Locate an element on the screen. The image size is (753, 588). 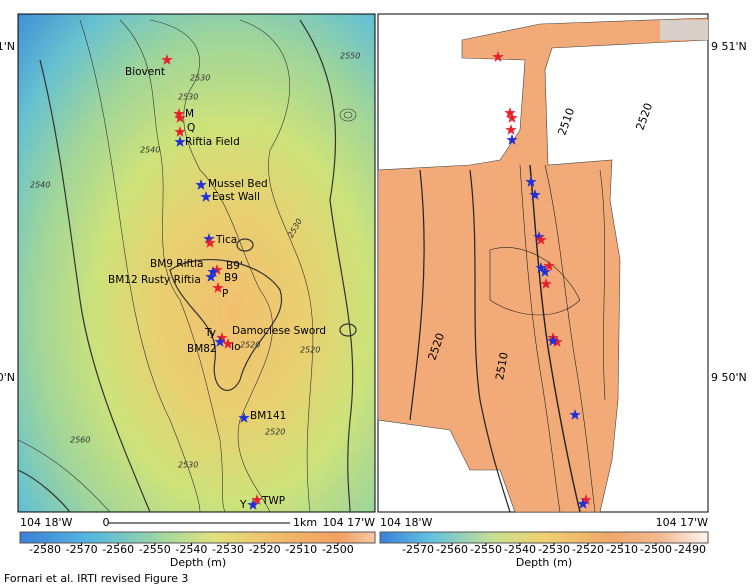
site-label: Ty is located at coordinates (210, 333).